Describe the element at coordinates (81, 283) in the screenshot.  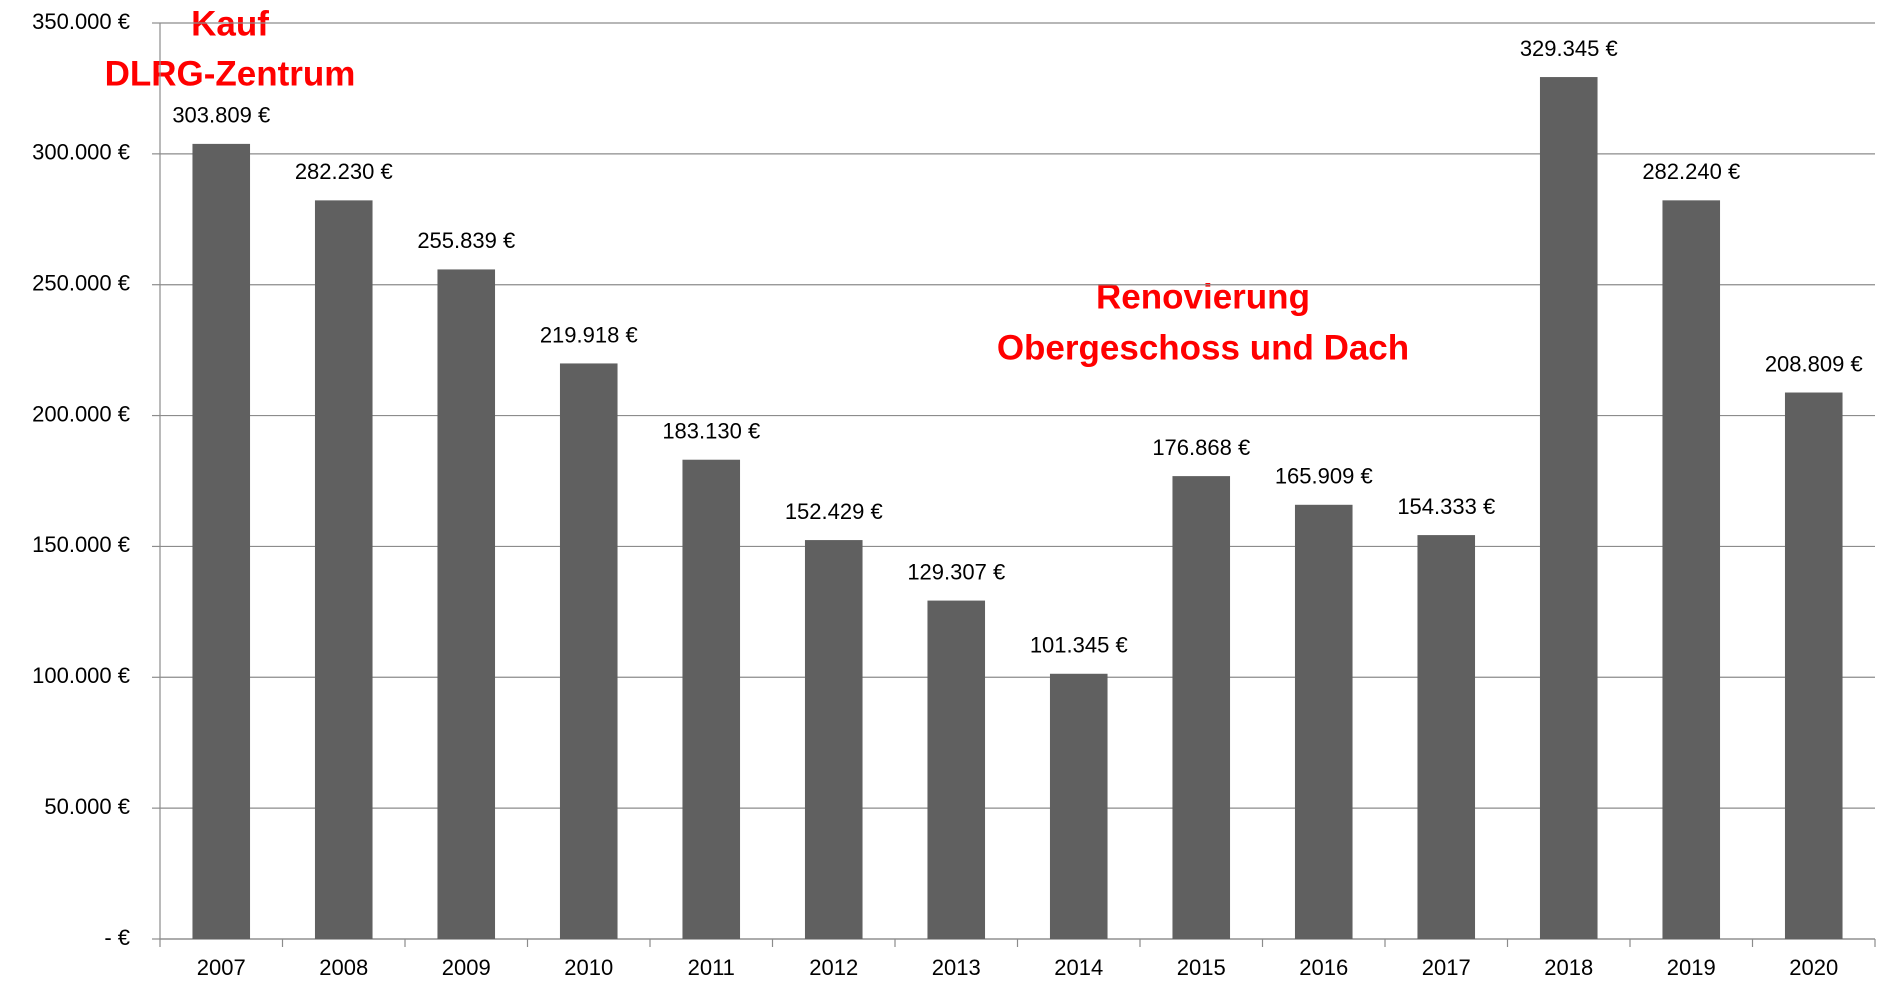
I see `y-tick-label: 250.000 €` at that location.